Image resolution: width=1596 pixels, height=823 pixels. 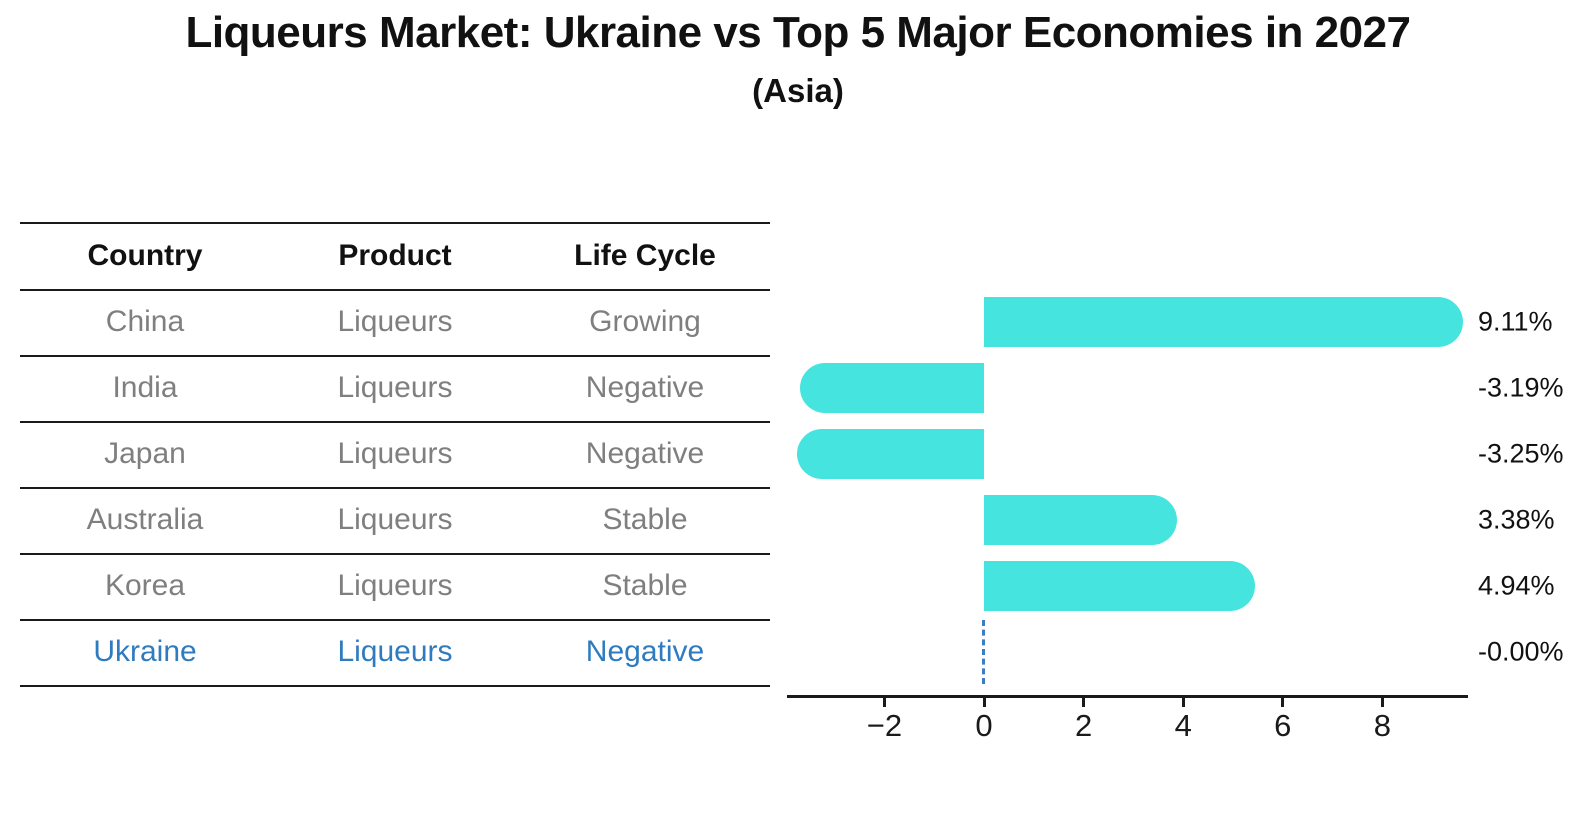 What do you see at coordinates (1521, 651) in the screenshot?
I see `value-label-ukraine: -0.00%` at bounding box center [1521, 651].